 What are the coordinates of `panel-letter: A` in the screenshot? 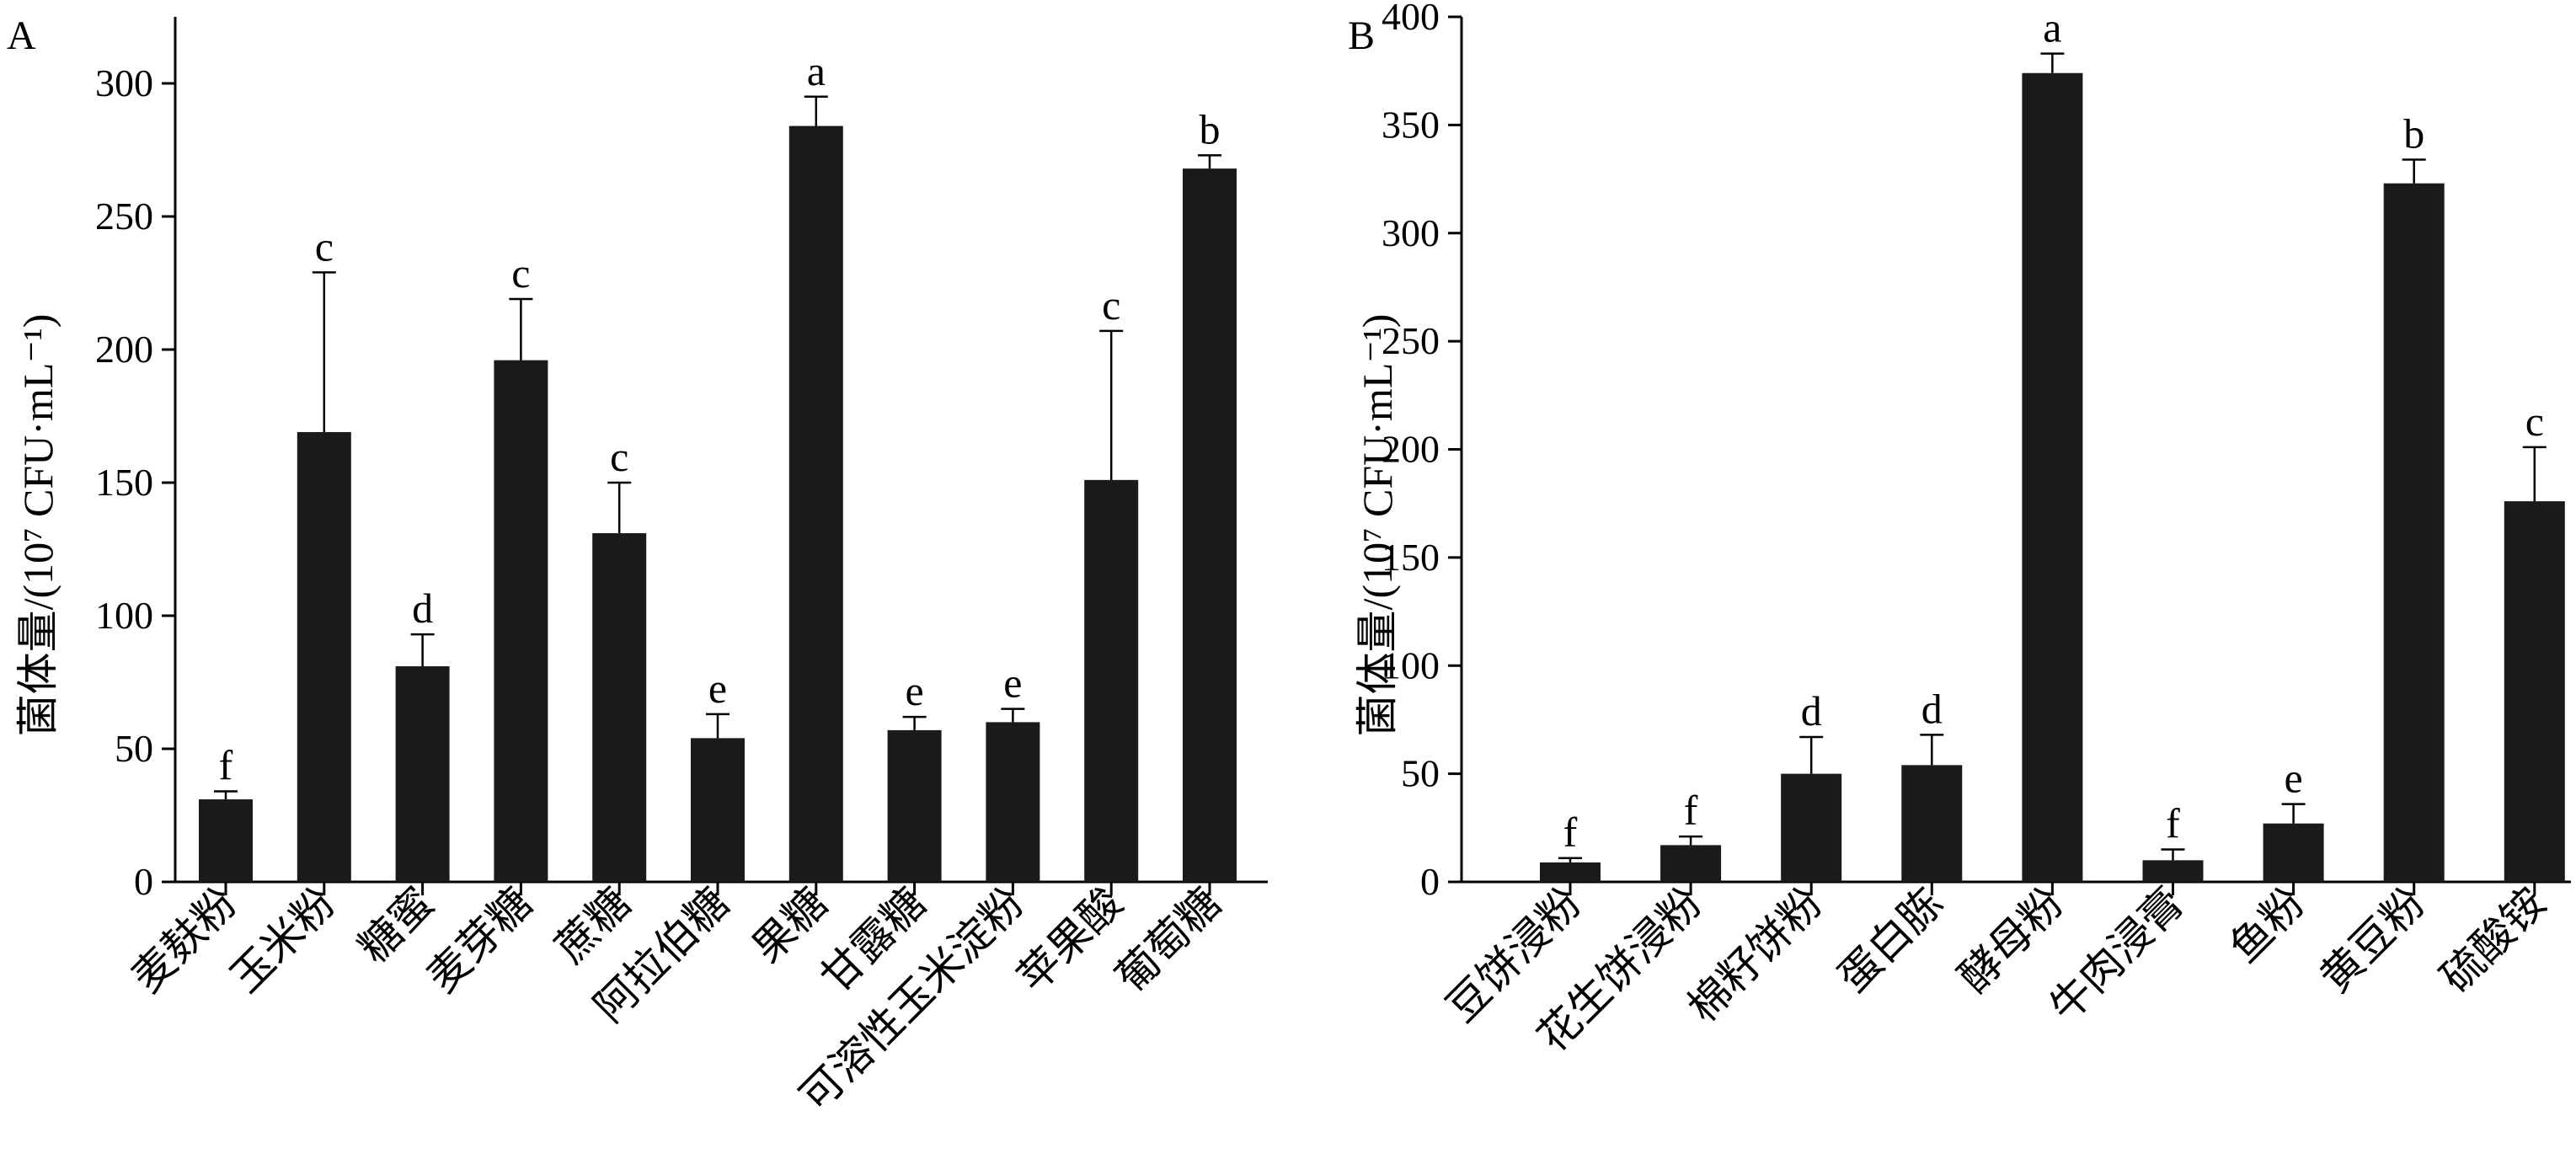 It's located at (21, 35).